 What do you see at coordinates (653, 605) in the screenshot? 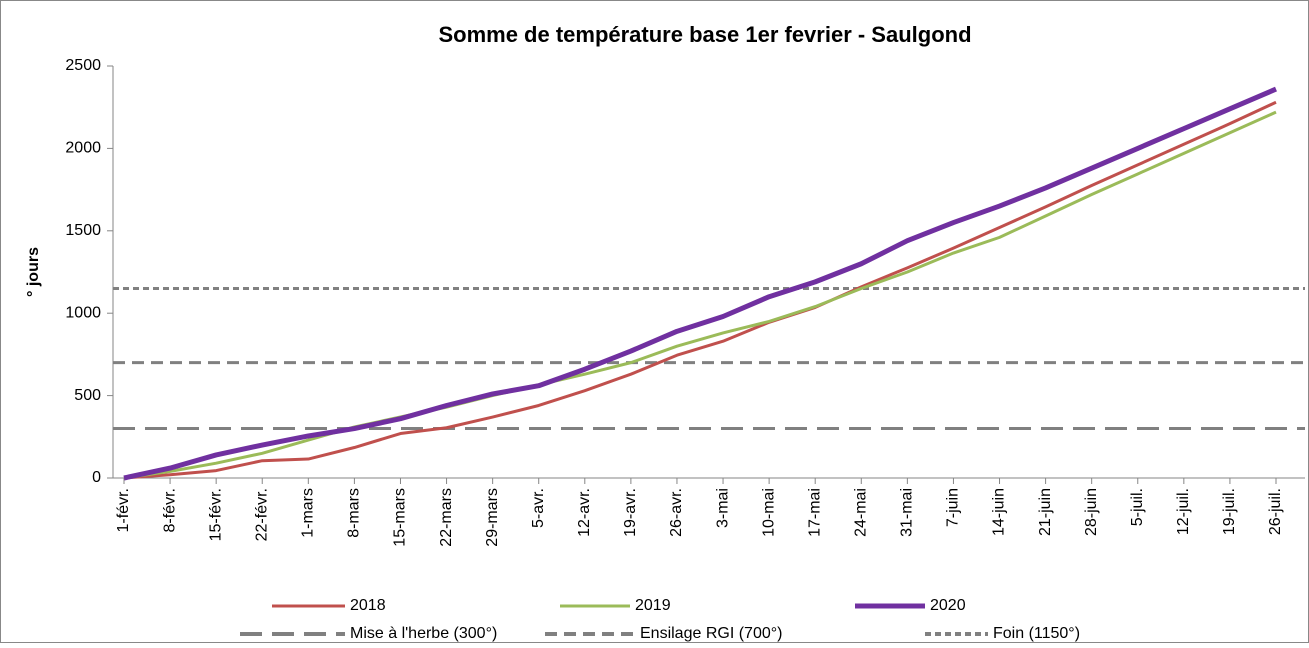
I see `legend-label: 2019` at bounding box center [653, 605].